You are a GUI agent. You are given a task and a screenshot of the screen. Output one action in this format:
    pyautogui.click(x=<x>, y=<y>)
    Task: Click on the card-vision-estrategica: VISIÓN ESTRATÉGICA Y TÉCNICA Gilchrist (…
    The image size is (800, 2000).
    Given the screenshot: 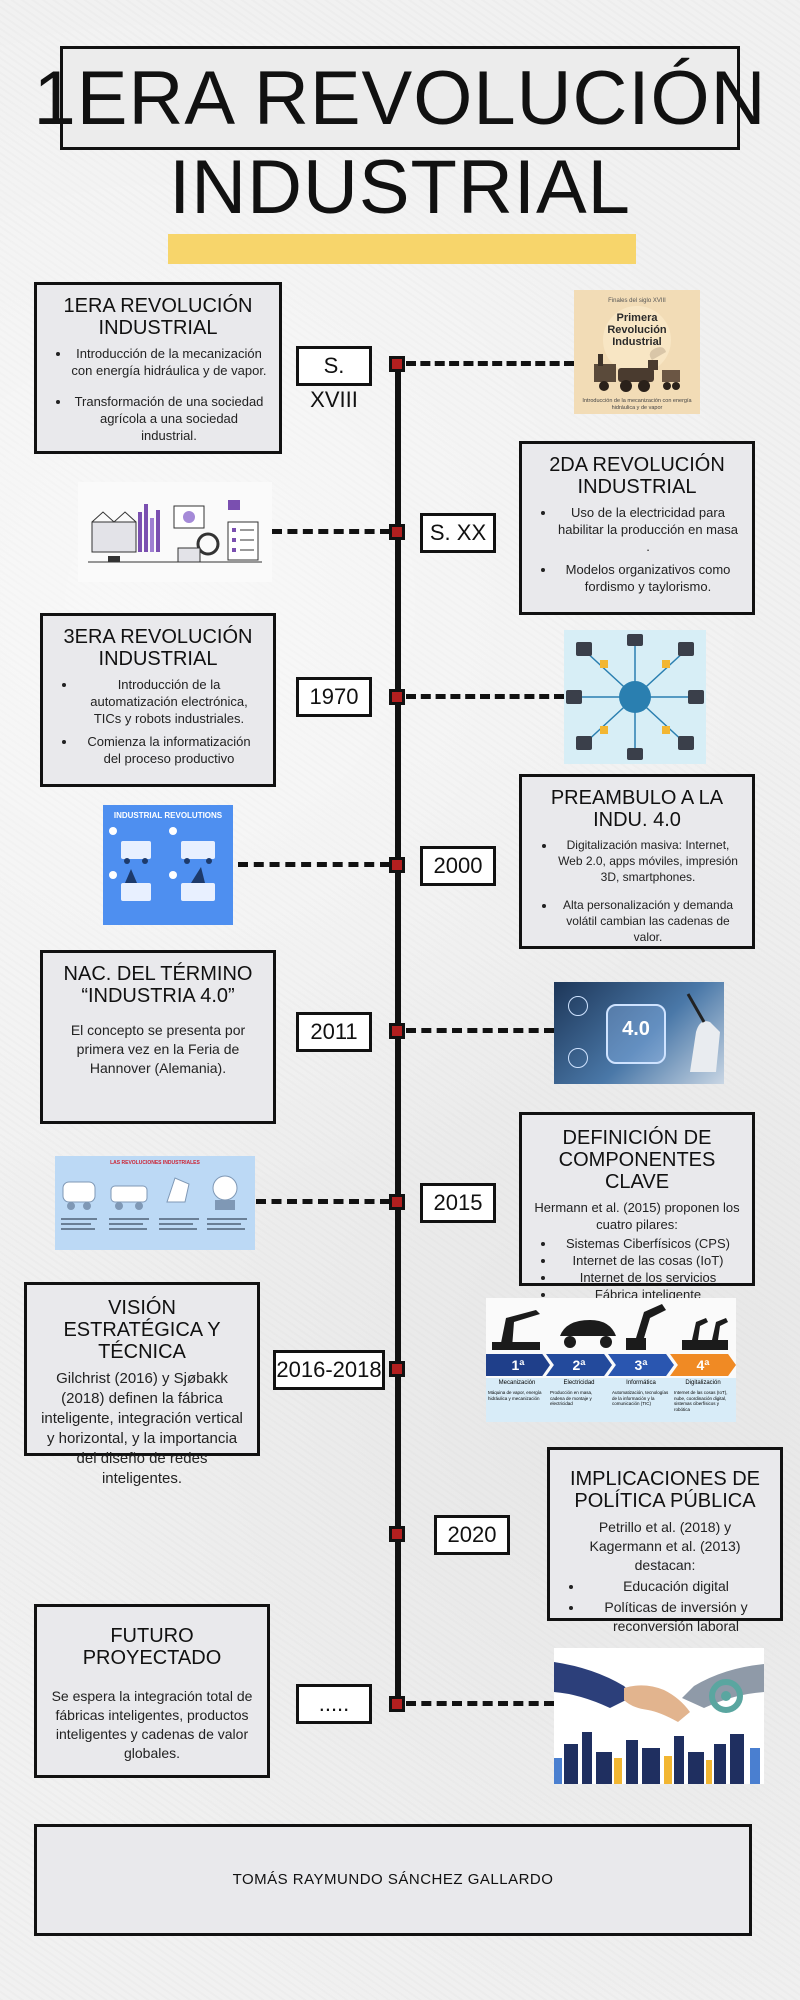 What is the action you would take?
    pyautogui.click(x=142, y=1384)
    